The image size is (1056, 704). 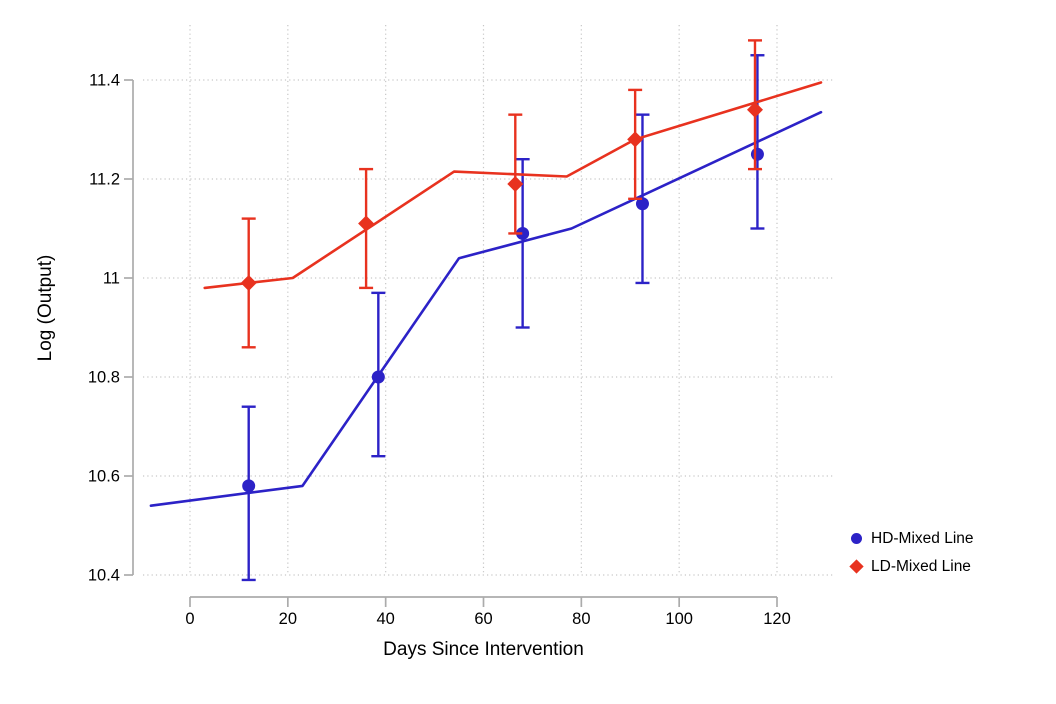 What do you see at coordinates (581, 619) in the screenshot?
I see `x-tick-label: 80` at bounding box center [581, 619].